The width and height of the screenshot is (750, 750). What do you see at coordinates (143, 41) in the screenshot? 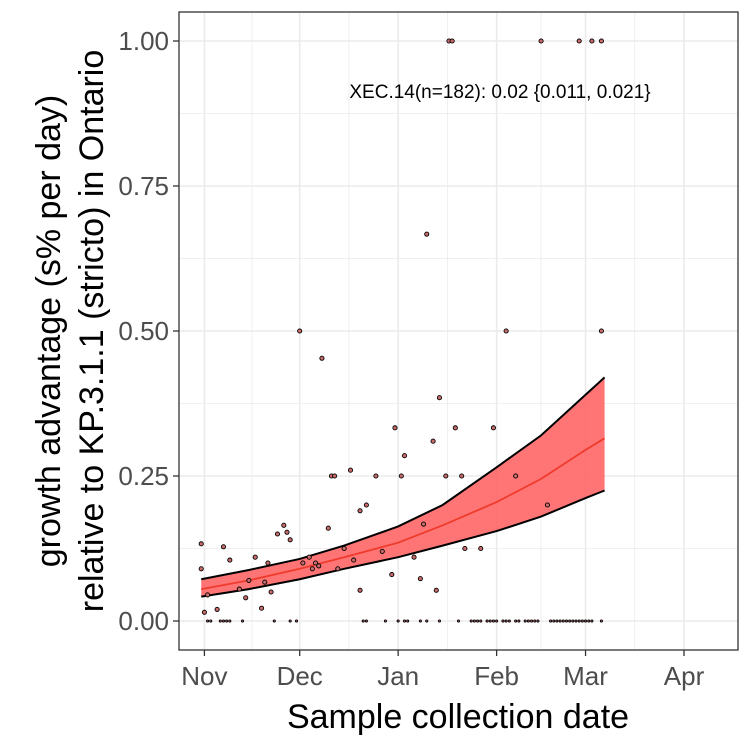
I see `y-tick-label: 1.00` at bounding box center [143, 41].